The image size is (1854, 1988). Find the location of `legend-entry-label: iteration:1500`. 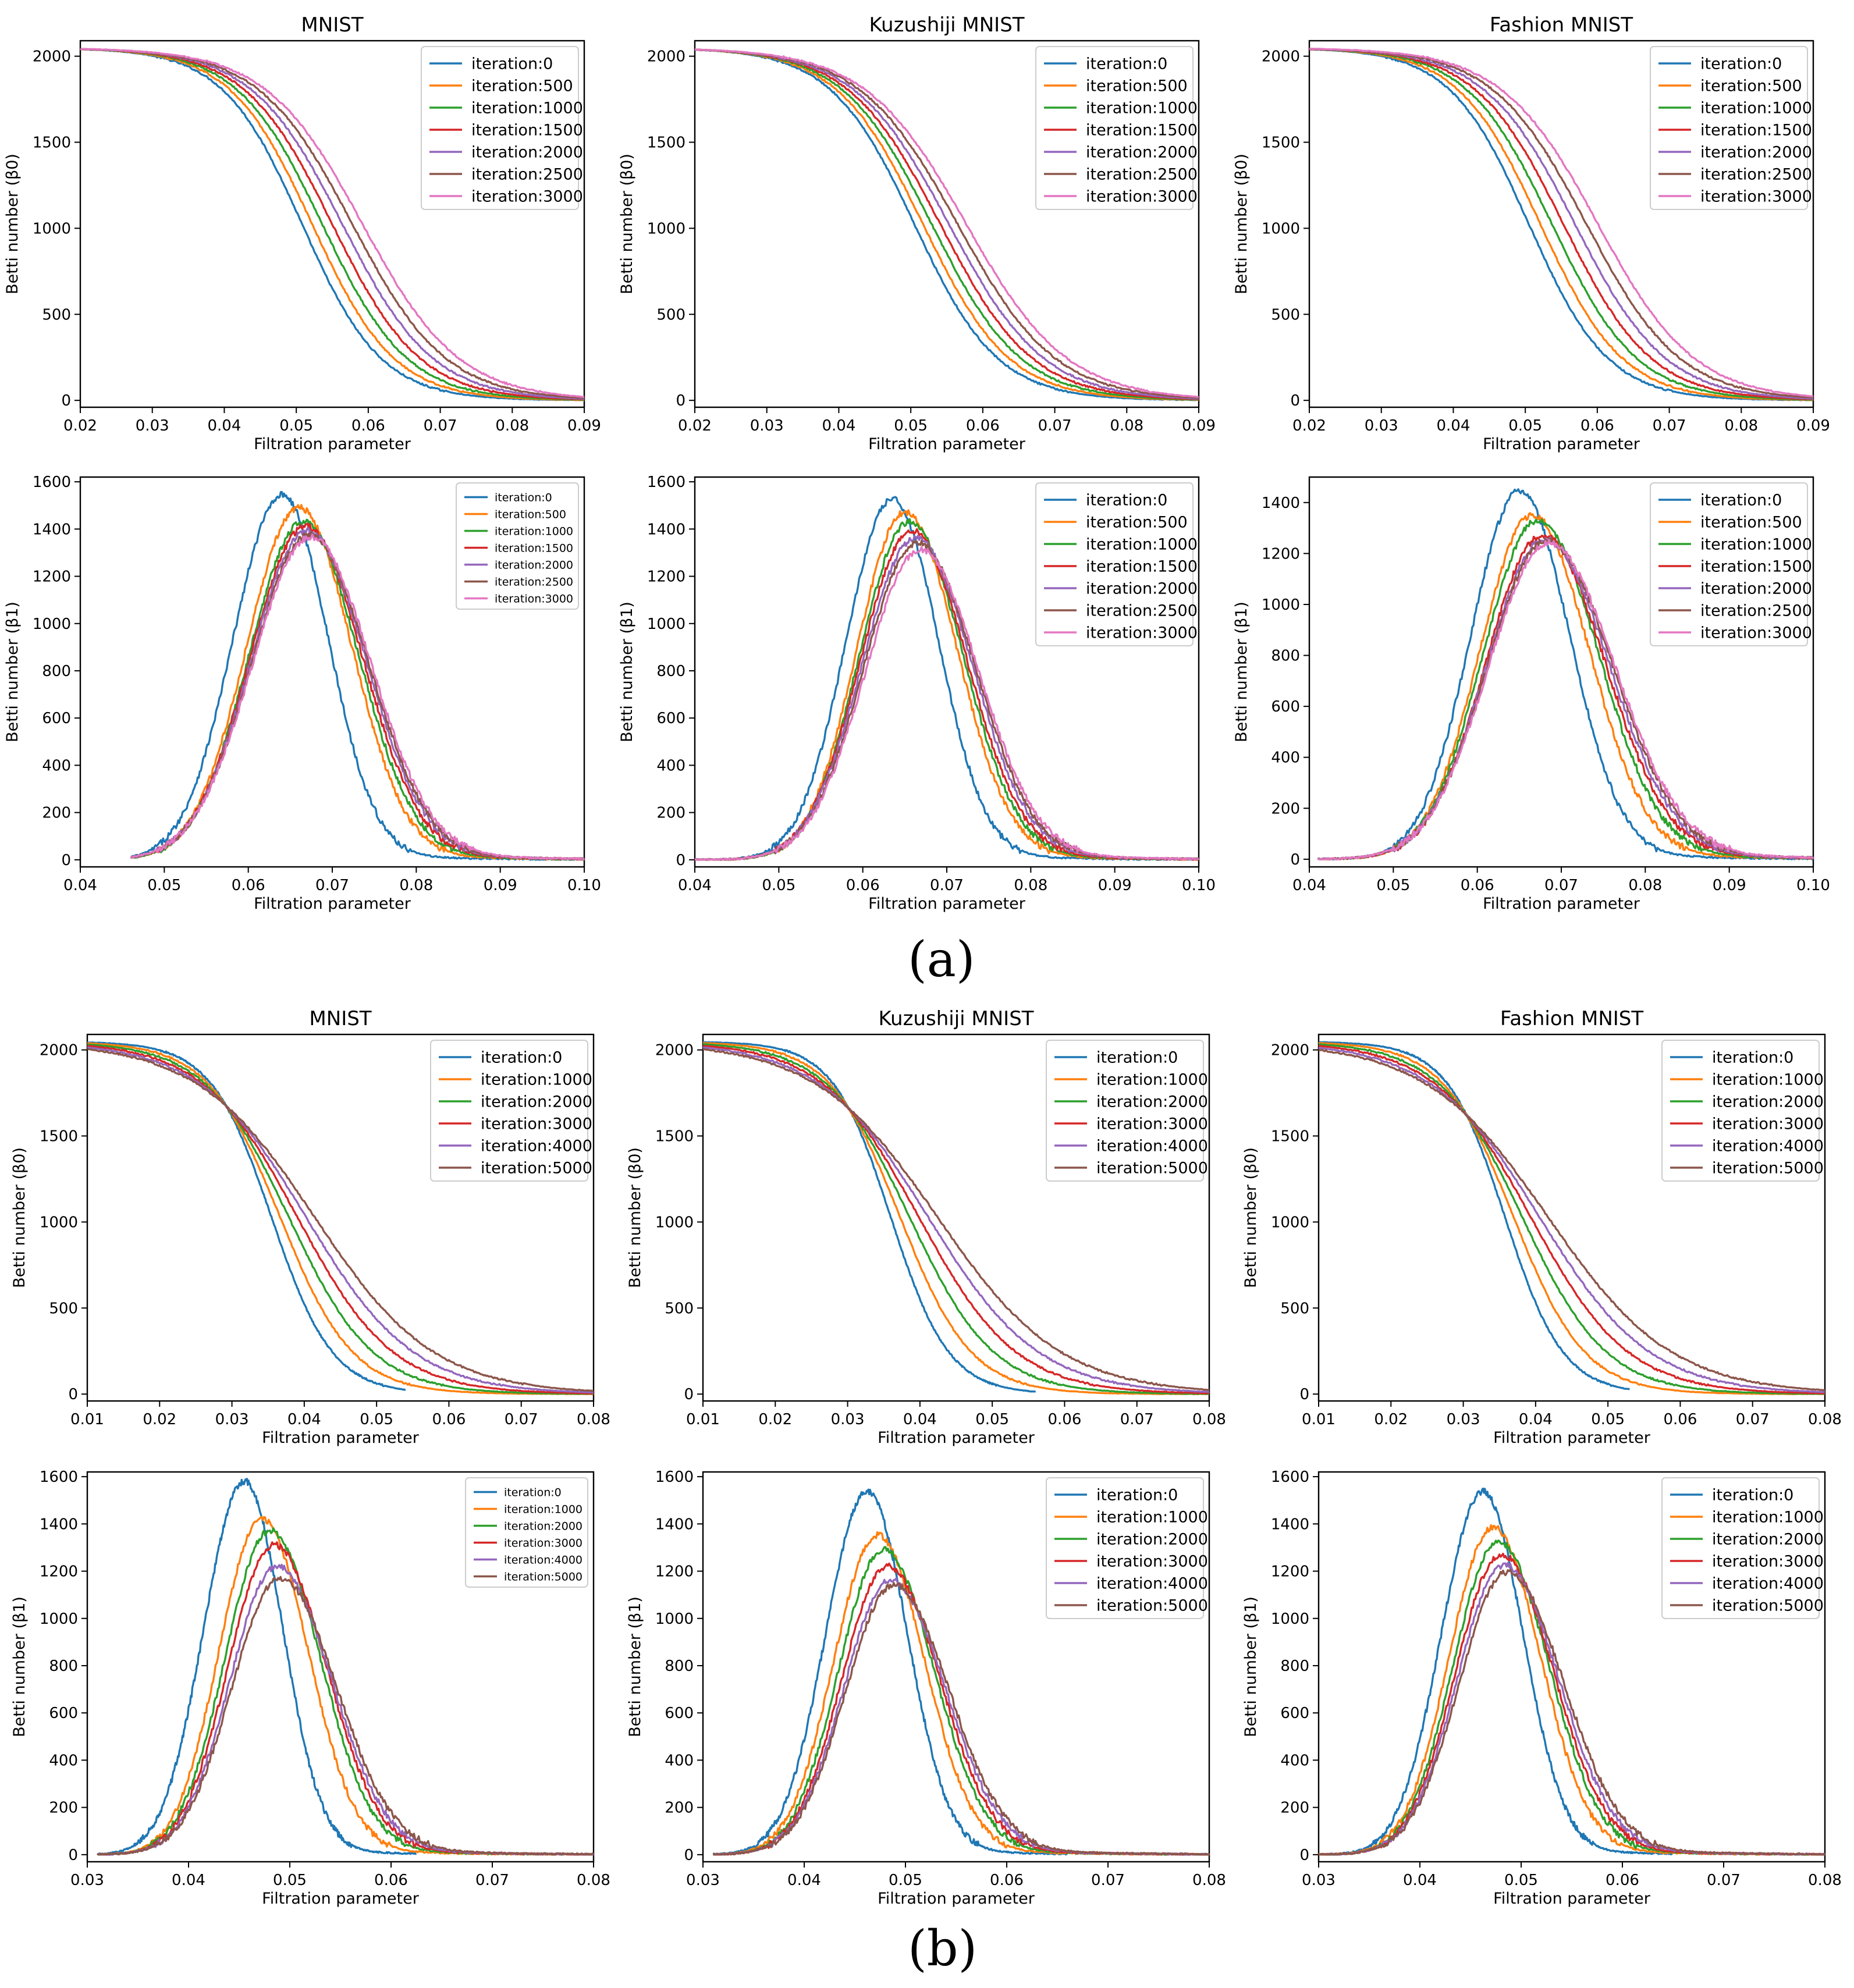

legend-entry-label: iteration:1500 is located at coordinates (1756, 567).